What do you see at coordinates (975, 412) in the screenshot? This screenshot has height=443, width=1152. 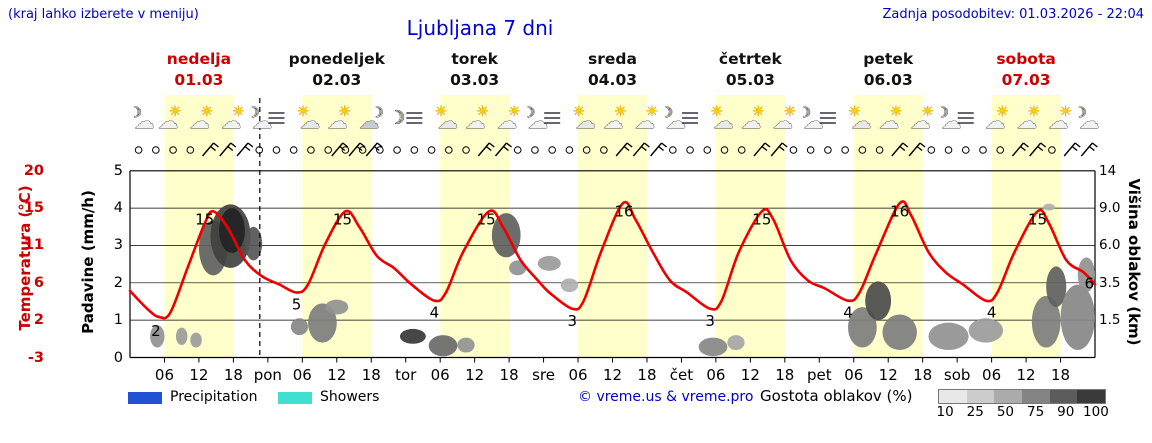 I see `density-tick-value: 25` at bounding box center [975, 412].